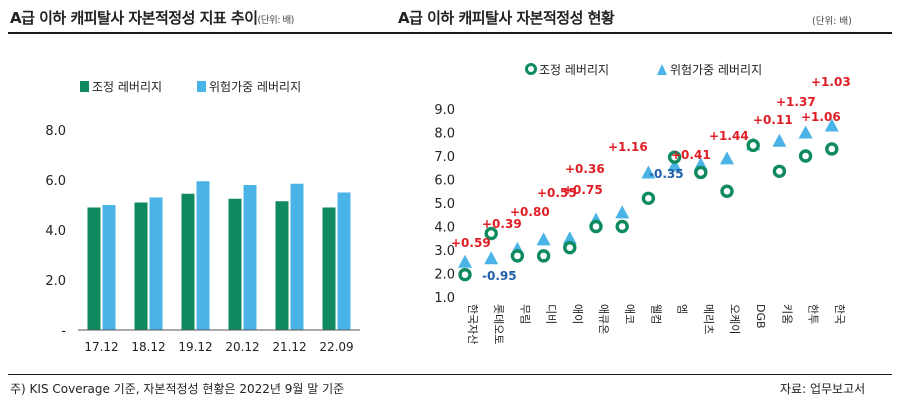 The image size is (900, 404). What do you see at coordinates (84, 86) in the screenshot?
I see `legend-swatch-adjusted` at bounding box center [84, 86].